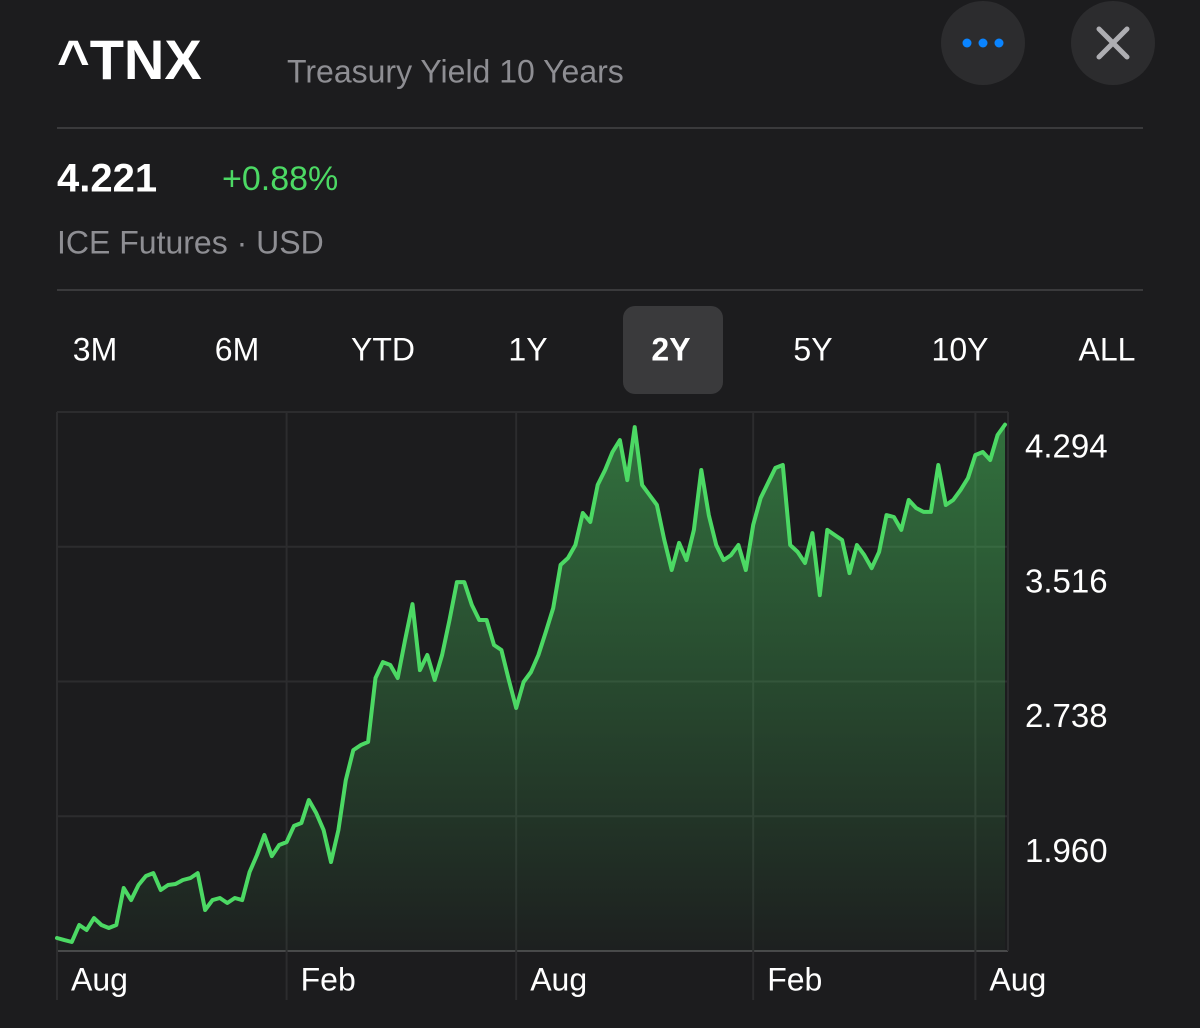 This screenshot has width=1200, height=1028. I want to click on price: 4.221, so click(107, 179).